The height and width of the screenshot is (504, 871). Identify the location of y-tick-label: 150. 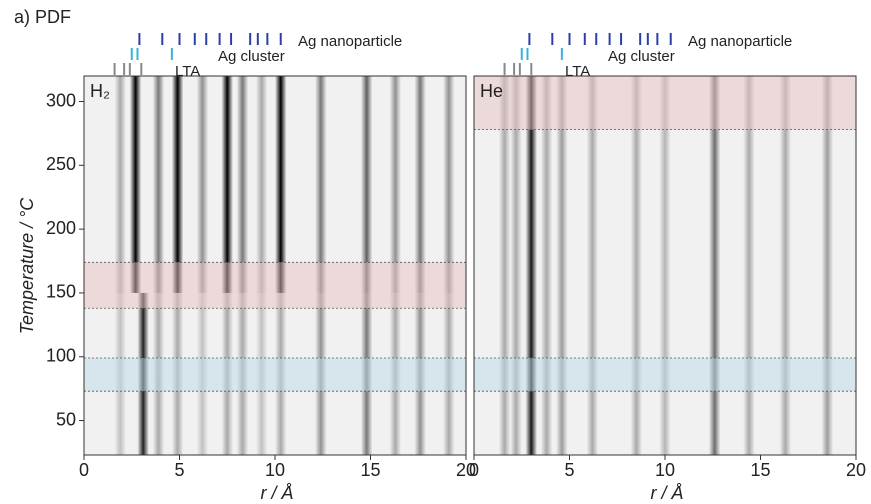
(61, 292).